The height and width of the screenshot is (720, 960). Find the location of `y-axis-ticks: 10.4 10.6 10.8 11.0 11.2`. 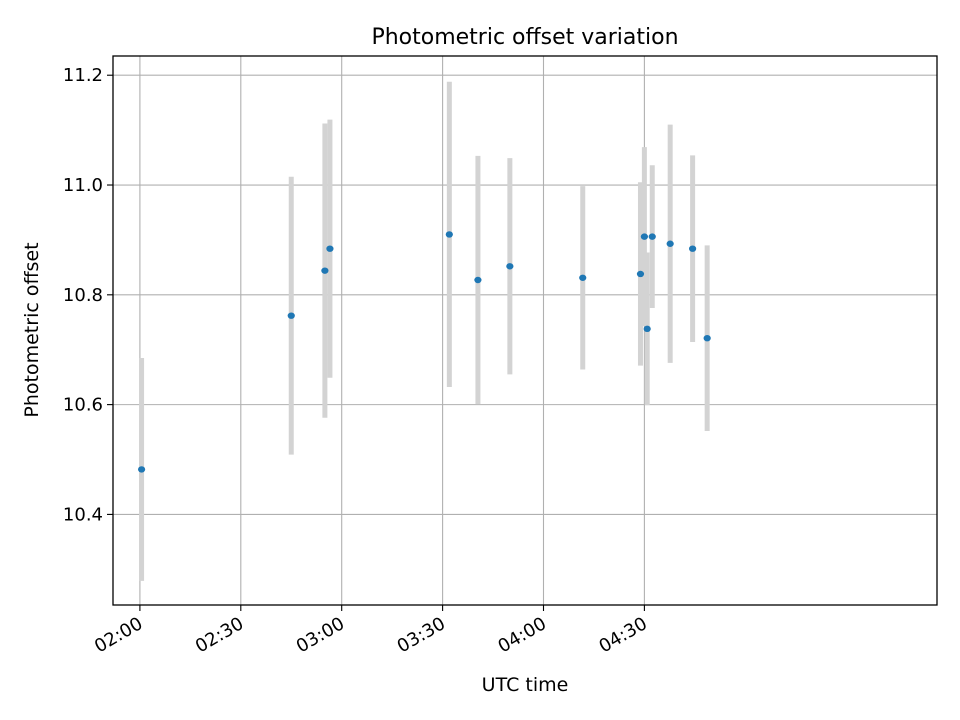

y-axis-ticks: 10.4 10.6 10.8 11.0 11.2 is located at coordinates (88, 295).